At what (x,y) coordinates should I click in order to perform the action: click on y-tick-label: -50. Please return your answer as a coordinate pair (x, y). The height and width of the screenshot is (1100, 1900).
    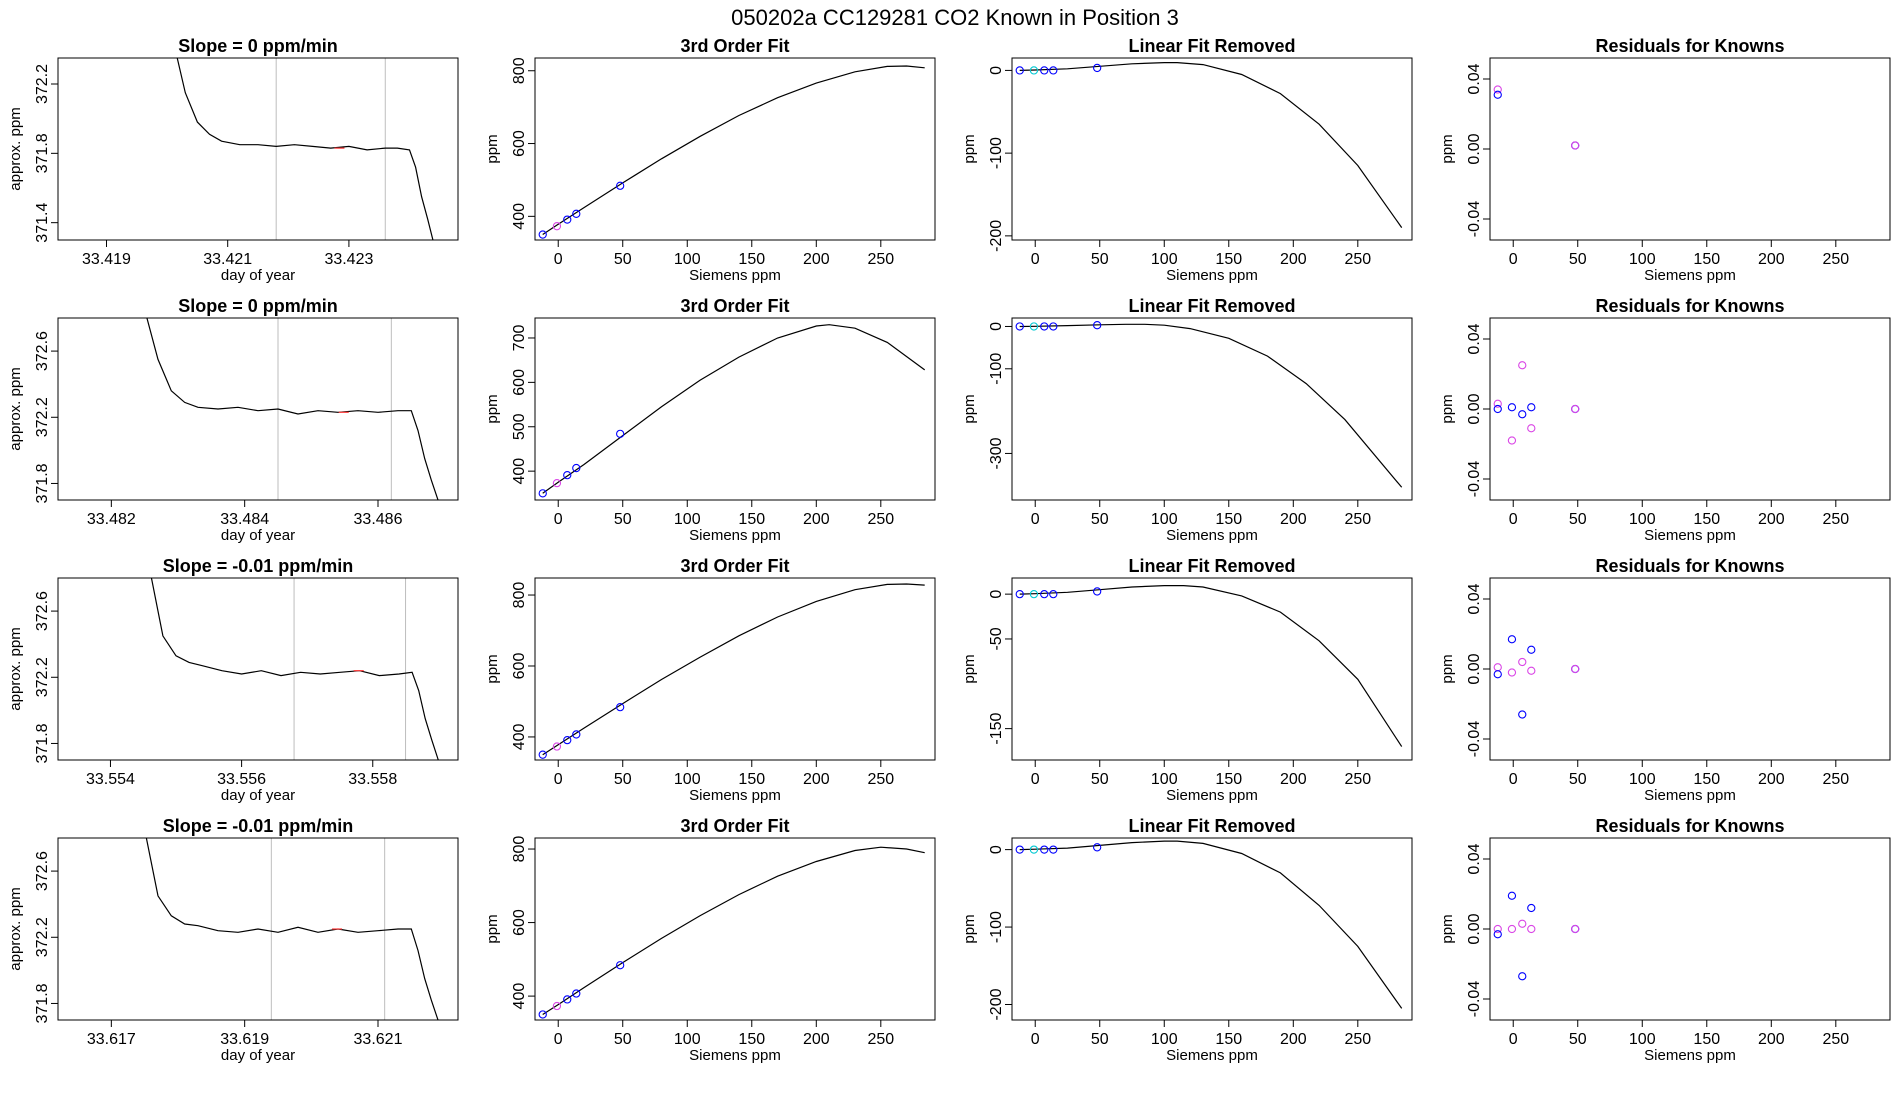
    Looking at the image, I should click on (996, 638).